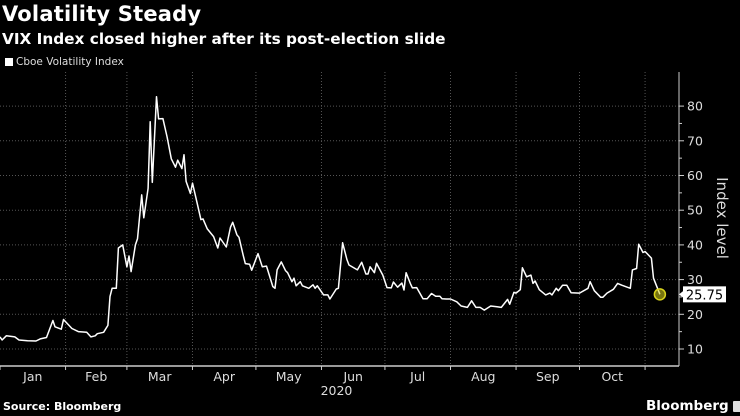  What do you see at coordinates (695, 210) in the screenshot?
I see `y-tick-label: 50` at bounding box center [695, 210].